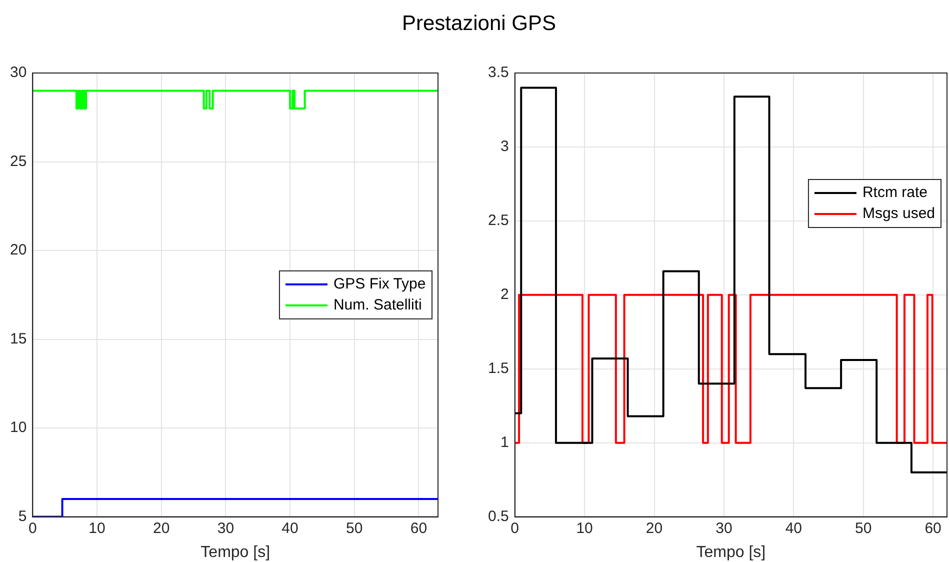 This screenshot has height=562, width=949. What do you see at coordinates (18, 250) in the screenshot?
I see `y-tick-label: 20` at bounding box center [18, 250].